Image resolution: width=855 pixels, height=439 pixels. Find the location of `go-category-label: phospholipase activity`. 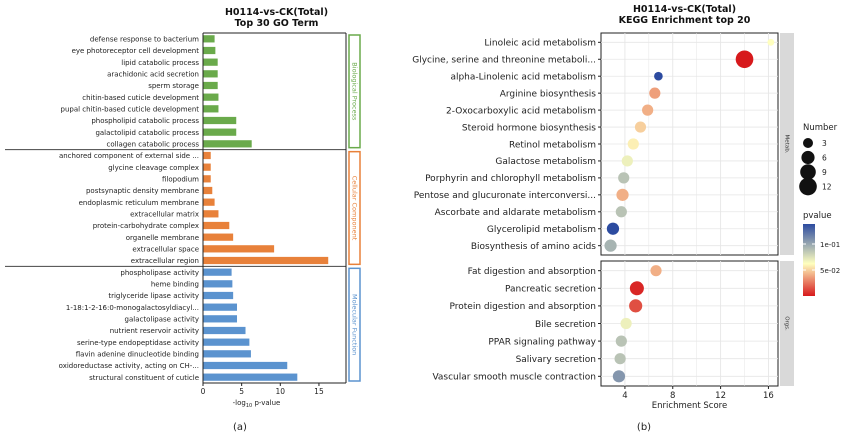

go-category-label: phospholipase activity is located at coordinates (159, 273).